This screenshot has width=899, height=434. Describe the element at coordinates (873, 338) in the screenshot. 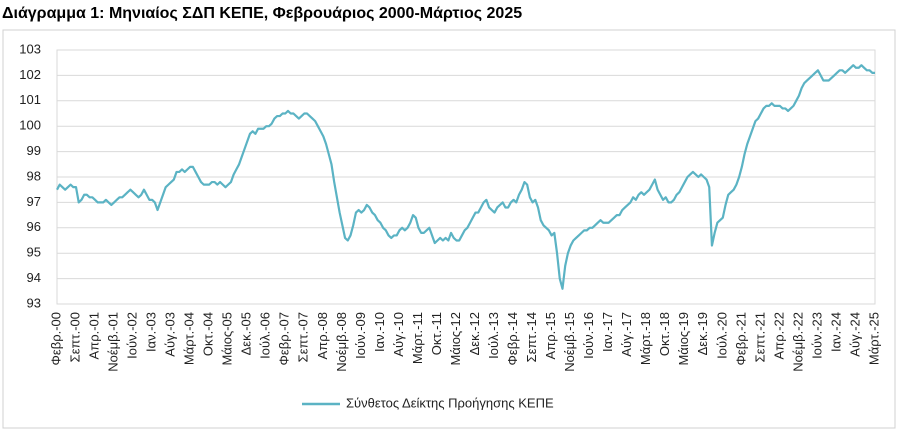

I see `x-tick-label: Μάρτ.-25` at that location.